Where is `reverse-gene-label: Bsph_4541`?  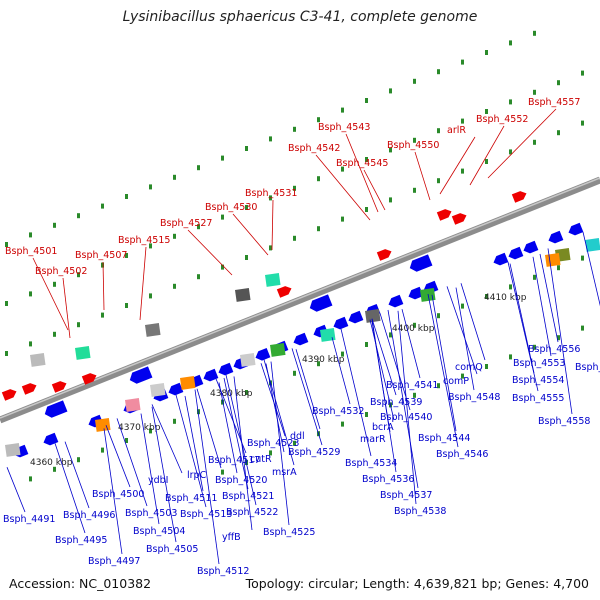 reverse-gene-label: Bsph_4541 is located at coordinates (412, 385).